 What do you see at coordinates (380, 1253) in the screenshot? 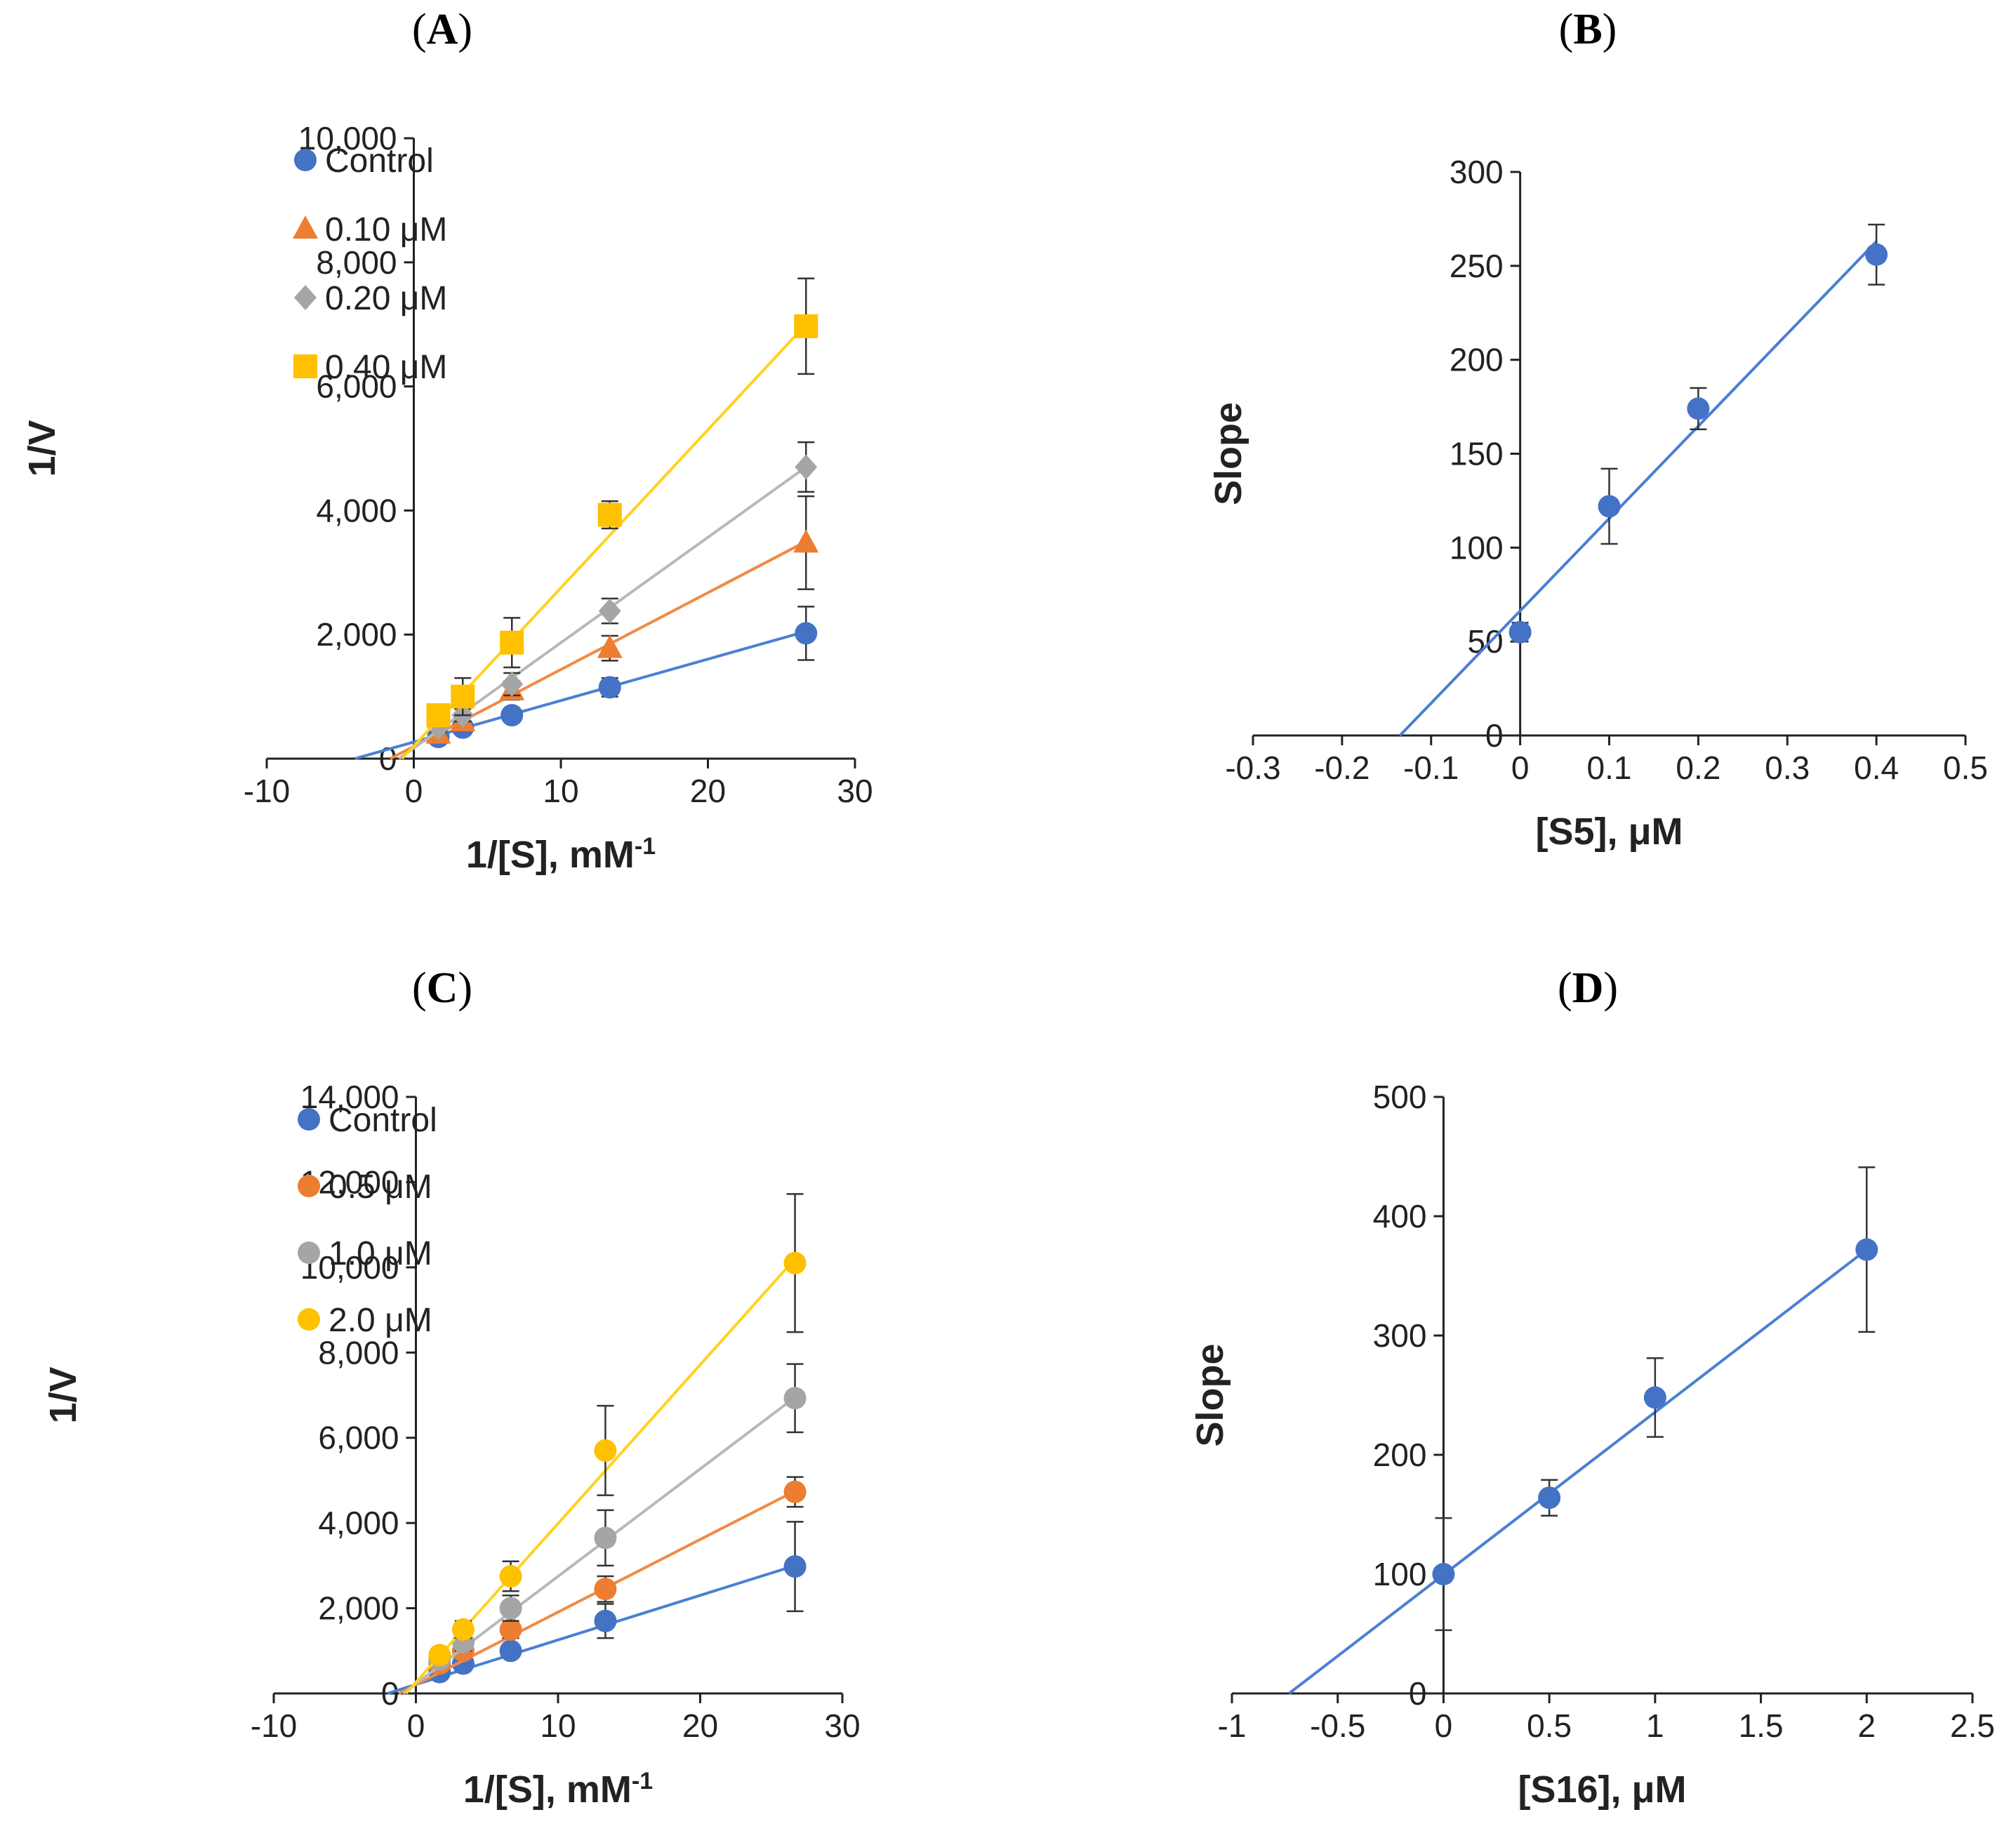
I see `legend-label: 1.0 μM` at bounding box center [380, 1253].